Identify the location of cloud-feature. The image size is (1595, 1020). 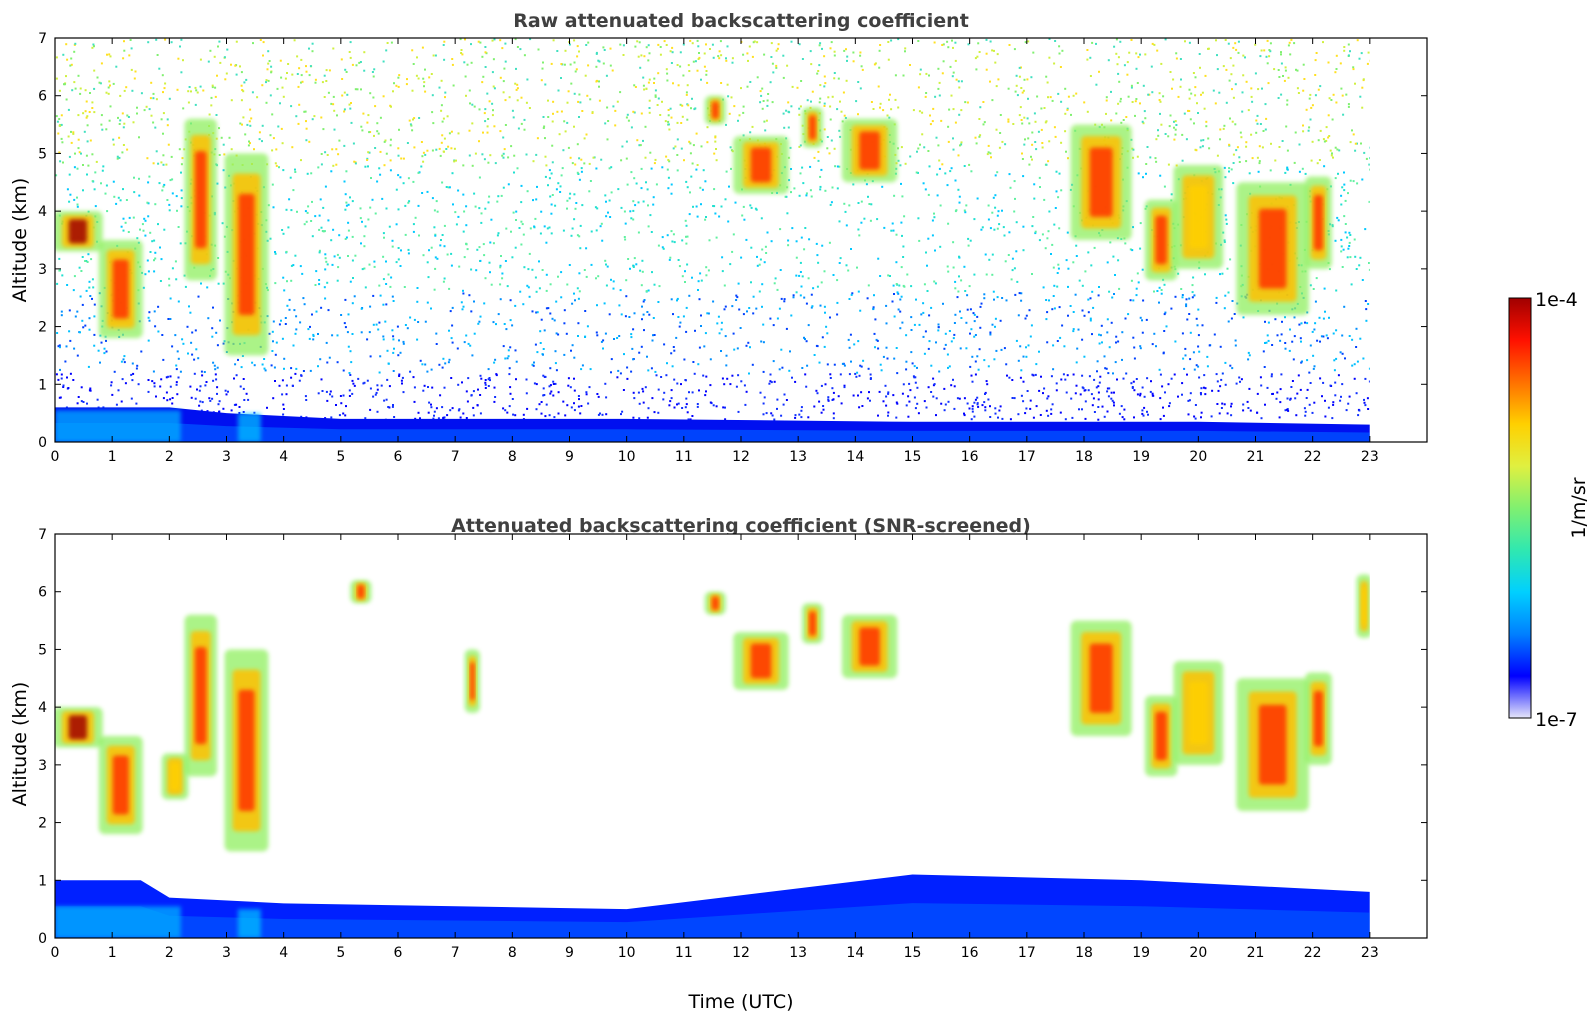
(1161, 240).